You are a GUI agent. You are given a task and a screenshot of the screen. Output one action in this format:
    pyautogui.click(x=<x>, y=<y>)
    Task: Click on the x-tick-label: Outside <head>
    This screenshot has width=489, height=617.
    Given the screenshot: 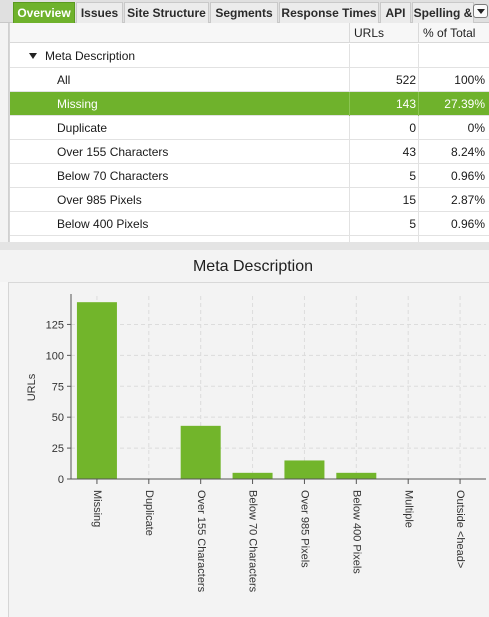 What is the action you would take?
    pyautogui.click(x=460, y=529)
    